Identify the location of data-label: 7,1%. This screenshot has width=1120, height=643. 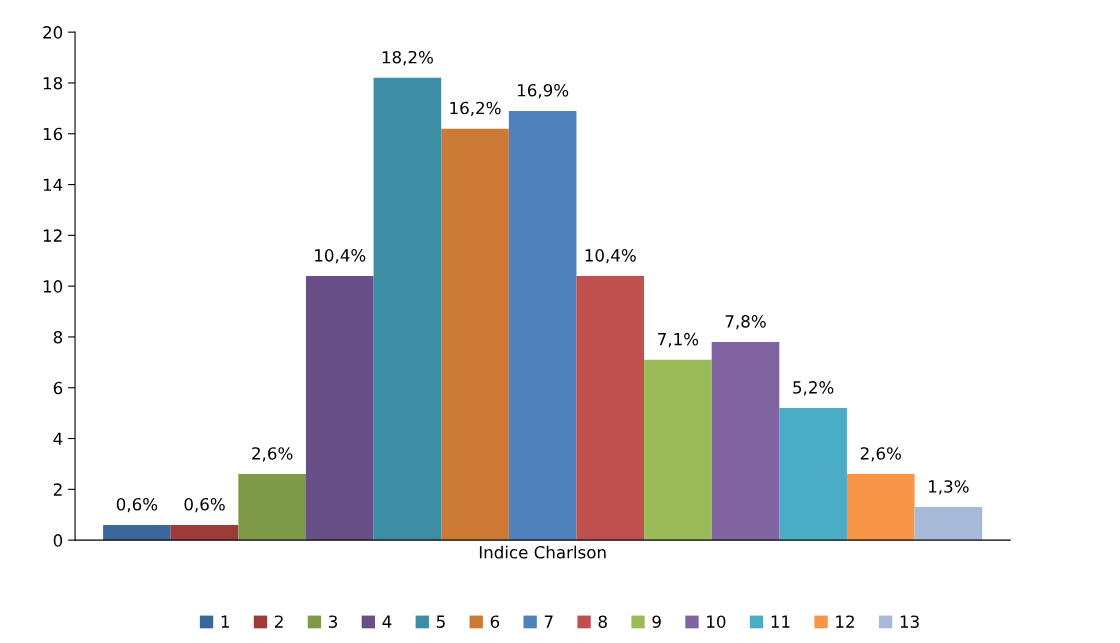
(678, 340).